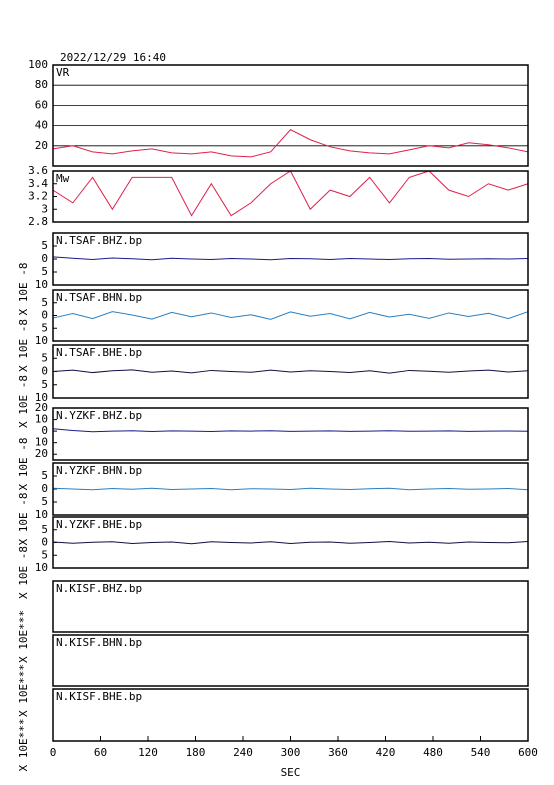 The image size is (554, 785). What do you see at coordinates (63, 178) in the screenshot?
I see `panel-label: Mw` at bounding box center [63, 178].